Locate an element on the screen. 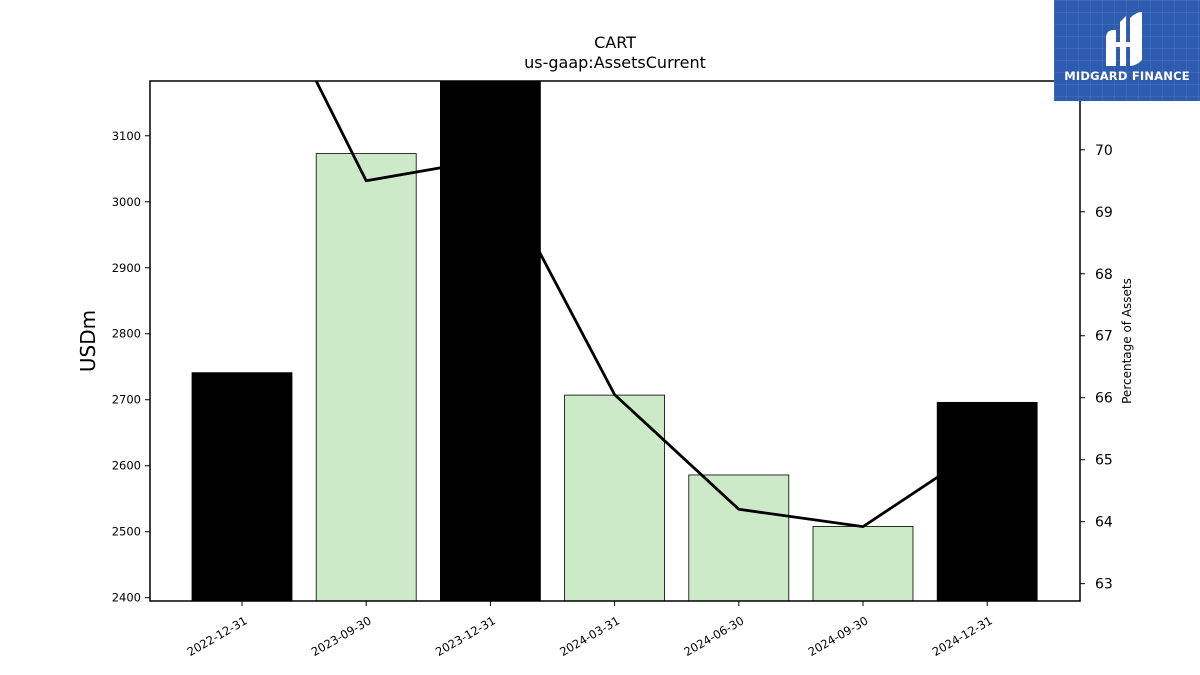 This screenshot has width=1200, height=675. y-tick-label: 2800 is located at coordinates (126, 334).